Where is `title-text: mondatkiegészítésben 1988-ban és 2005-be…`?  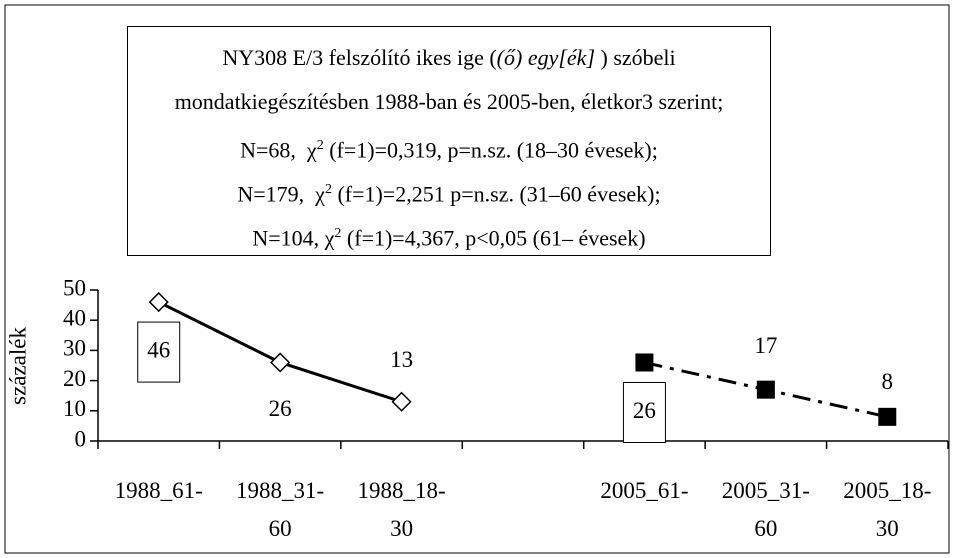
title-text: mondatkiegészítésben 1988-ban és 2005-be… is located at coordinates (449, 101).